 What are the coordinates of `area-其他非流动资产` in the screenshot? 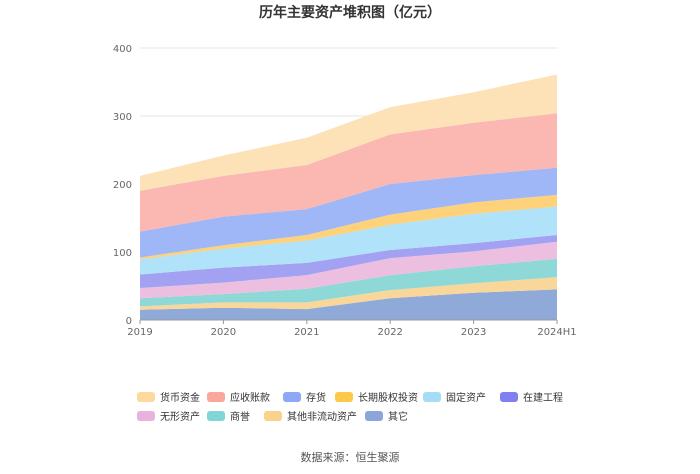 It's located at (348, 293).